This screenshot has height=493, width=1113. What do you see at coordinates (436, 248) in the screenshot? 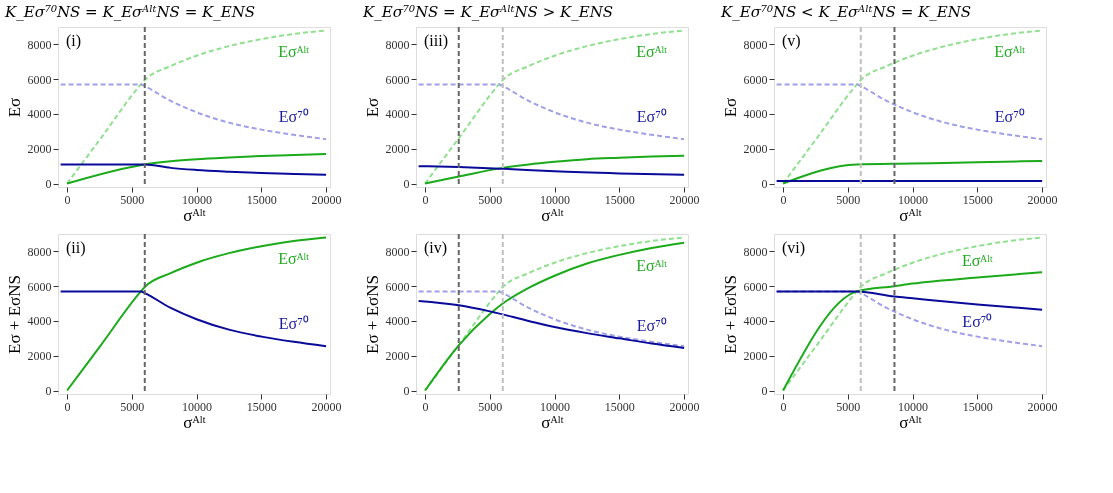
I see `annotation: (iv)` at bounding box center [436, 248].